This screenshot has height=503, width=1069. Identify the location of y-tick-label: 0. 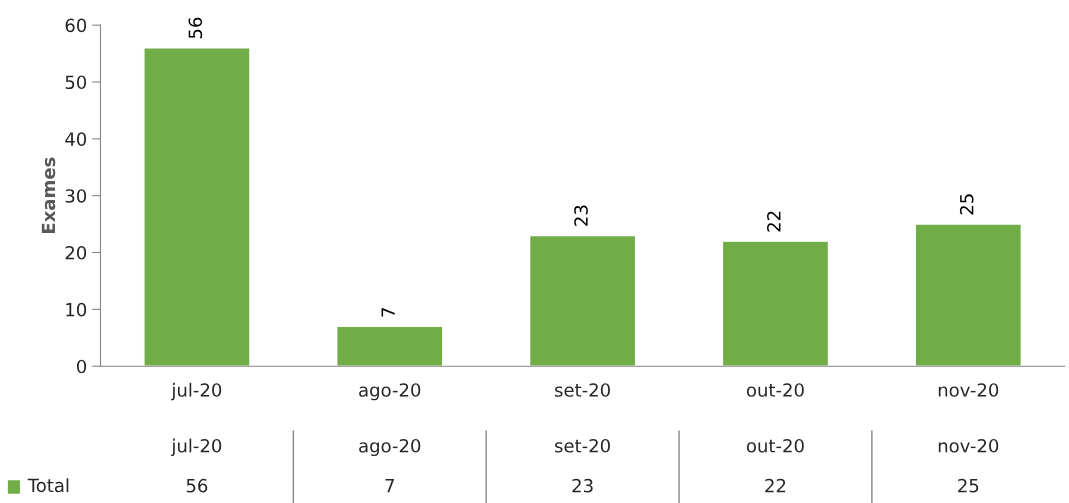
(81, 366).